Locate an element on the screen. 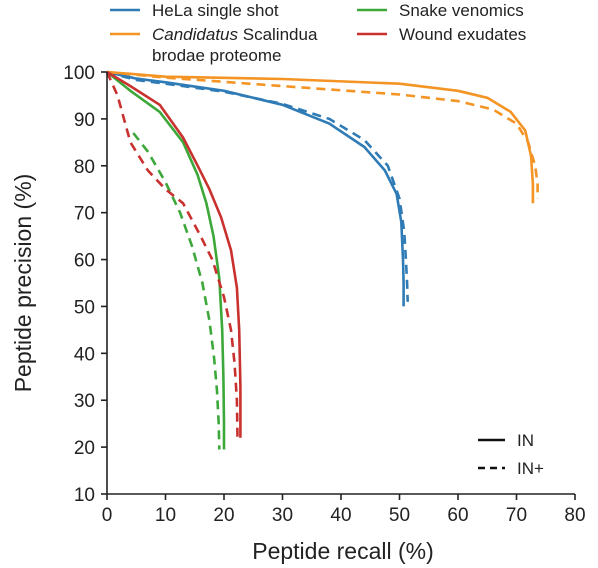 This screenshot has width=598, height=568. legend-label: Wound exudates is located at coordinates (462, 34).